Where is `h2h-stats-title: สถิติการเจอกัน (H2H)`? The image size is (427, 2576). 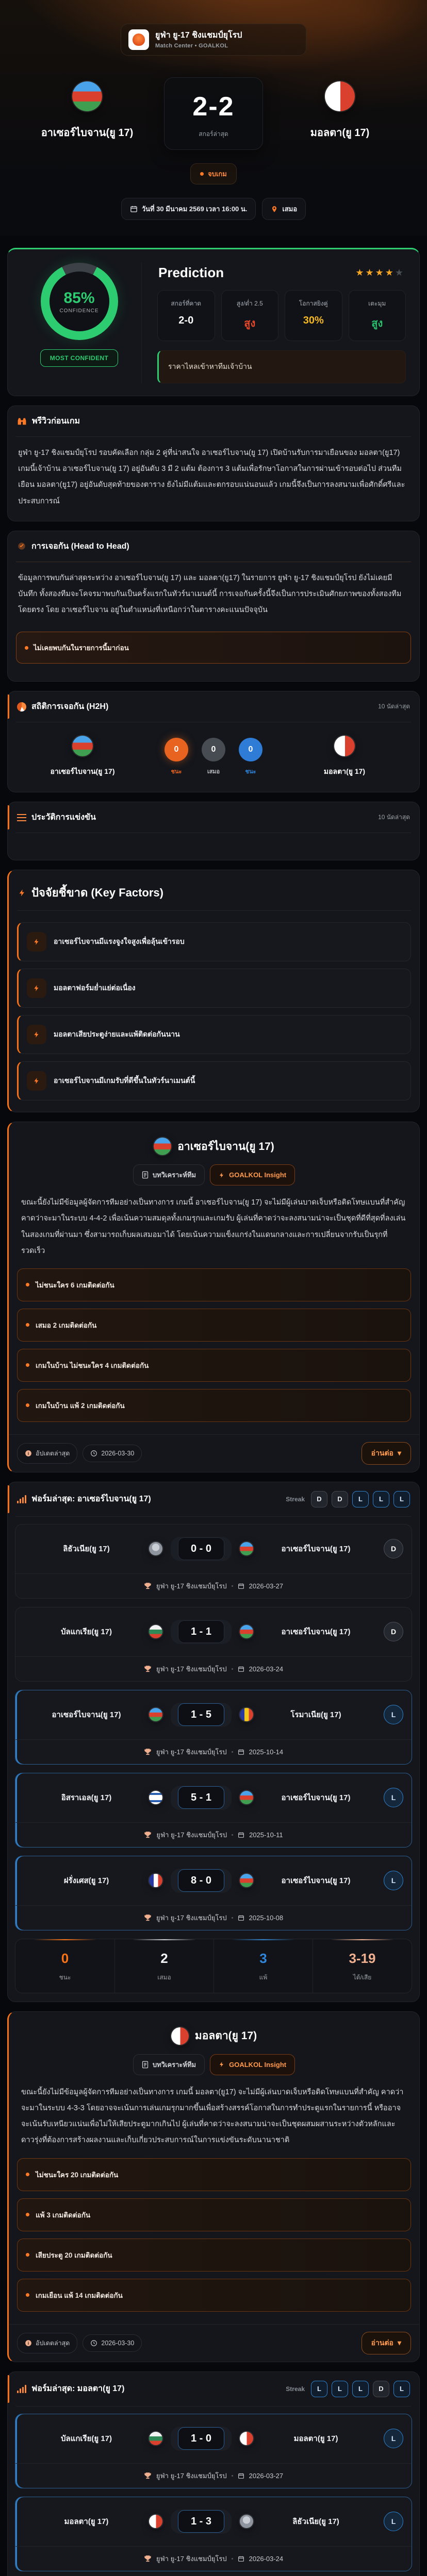 h2h-stats-title: สถิติการเจอกัน (H2H) is located at coordinates (70, 706).